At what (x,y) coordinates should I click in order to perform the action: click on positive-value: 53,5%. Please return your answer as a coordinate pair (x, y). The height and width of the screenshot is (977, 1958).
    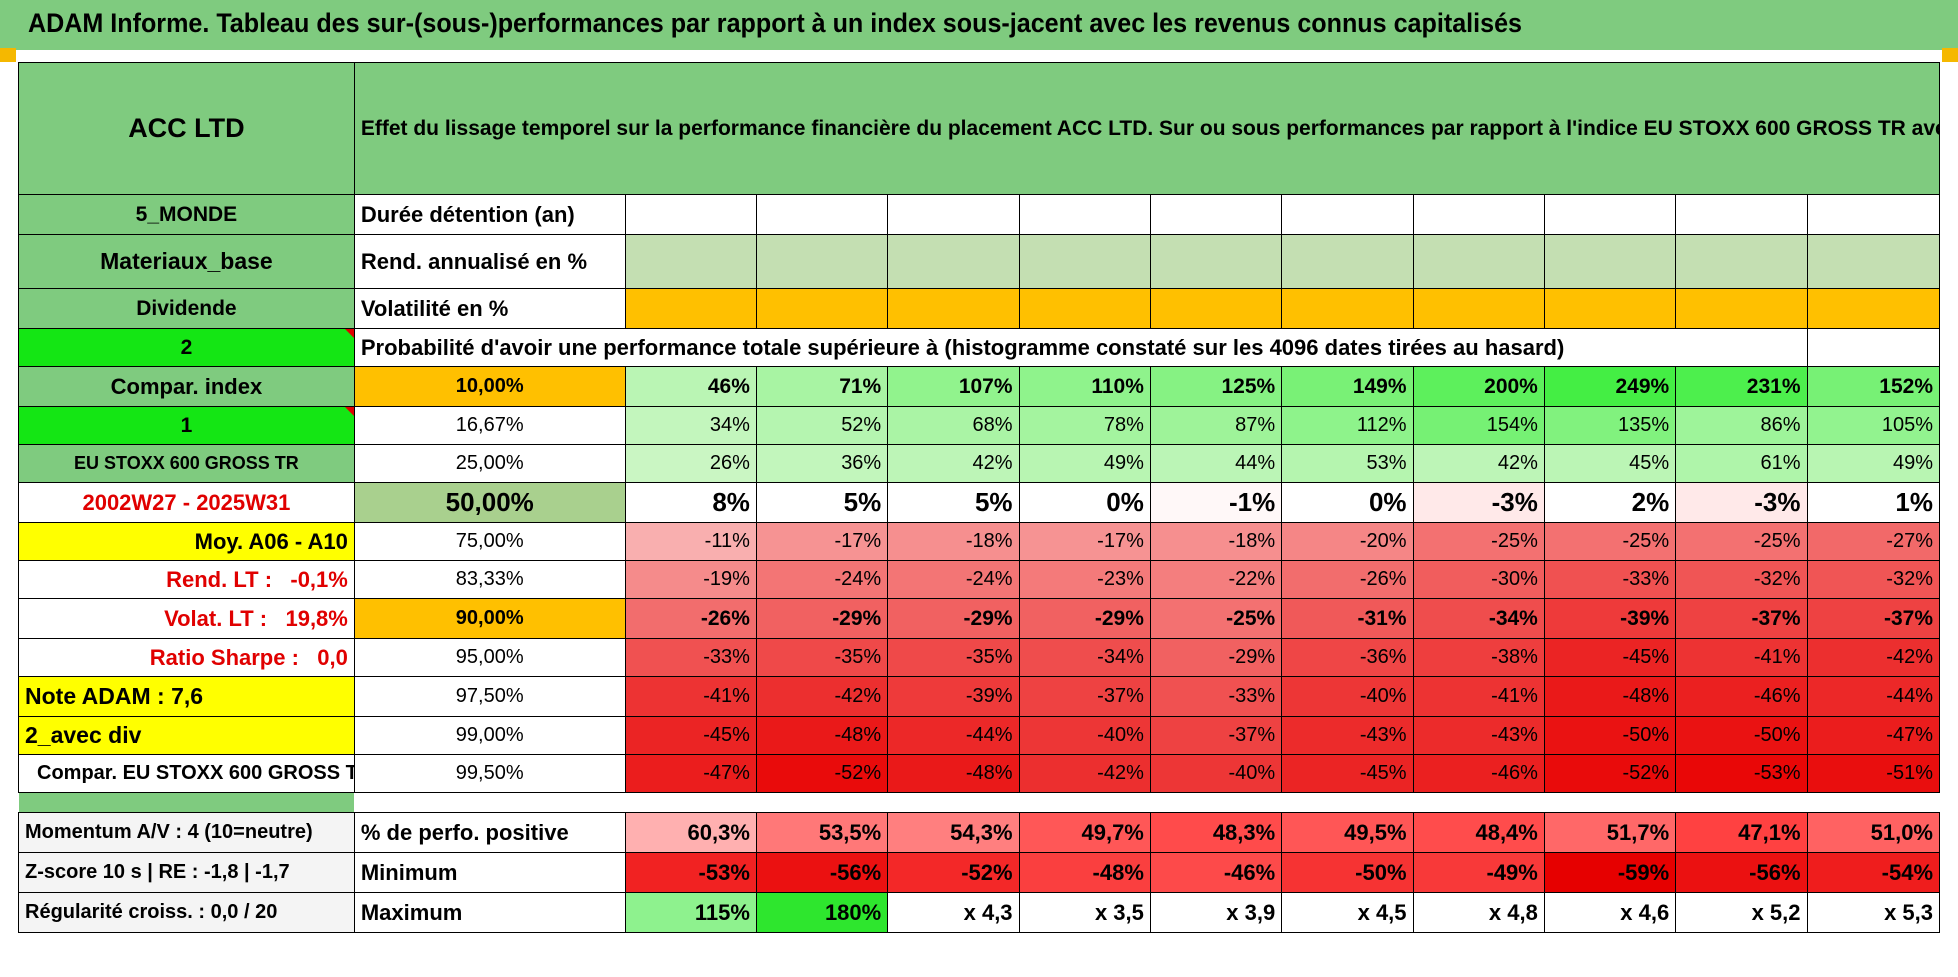
    Looking at the image, I should click on (822, 832).